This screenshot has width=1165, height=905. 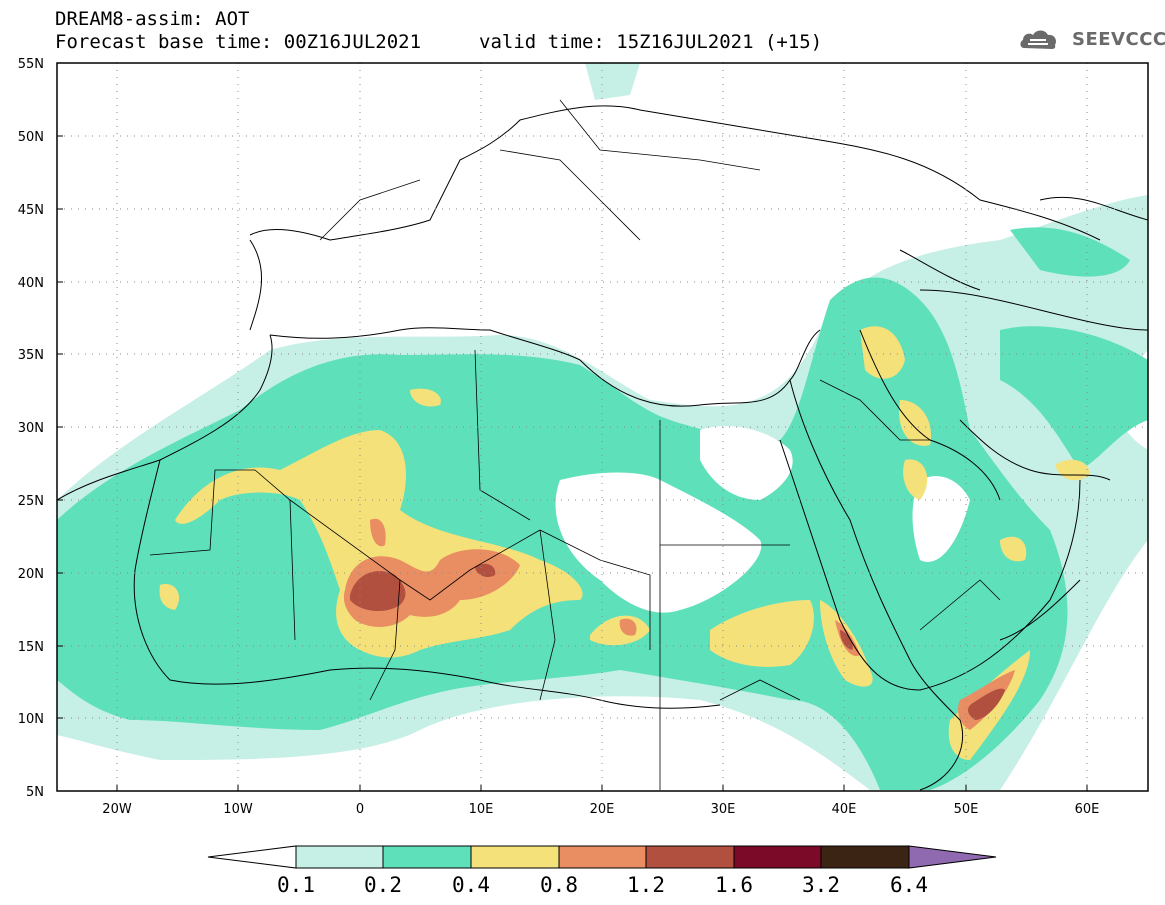 I want to click on lon-label: 20E, so click(x=602, y=809).